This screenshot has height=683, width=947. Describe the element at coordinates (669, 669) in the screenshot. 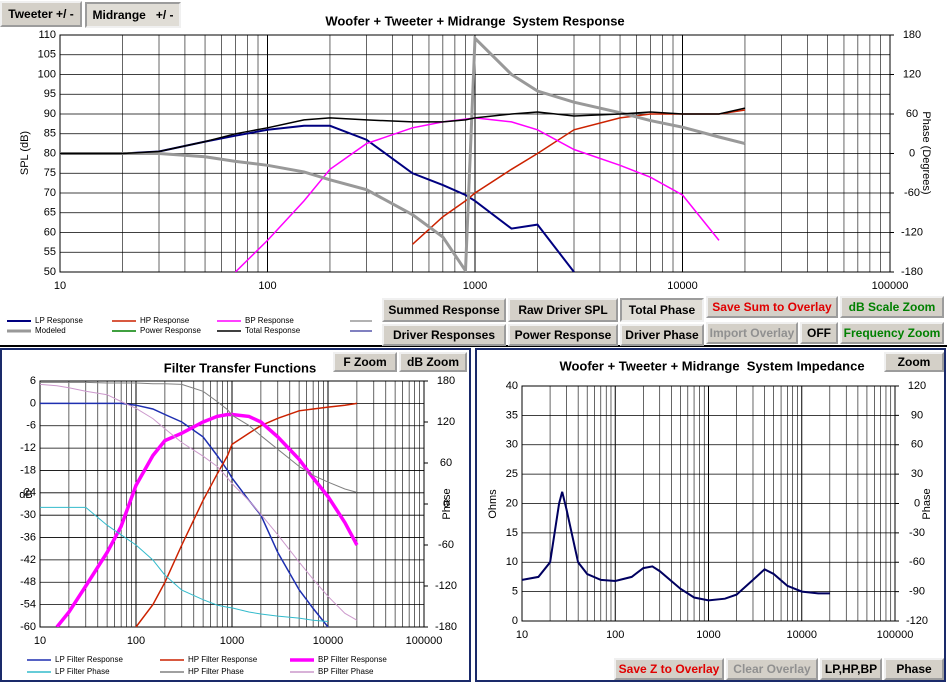

I see `save-z-button: Save Z to Overlay` at that location.